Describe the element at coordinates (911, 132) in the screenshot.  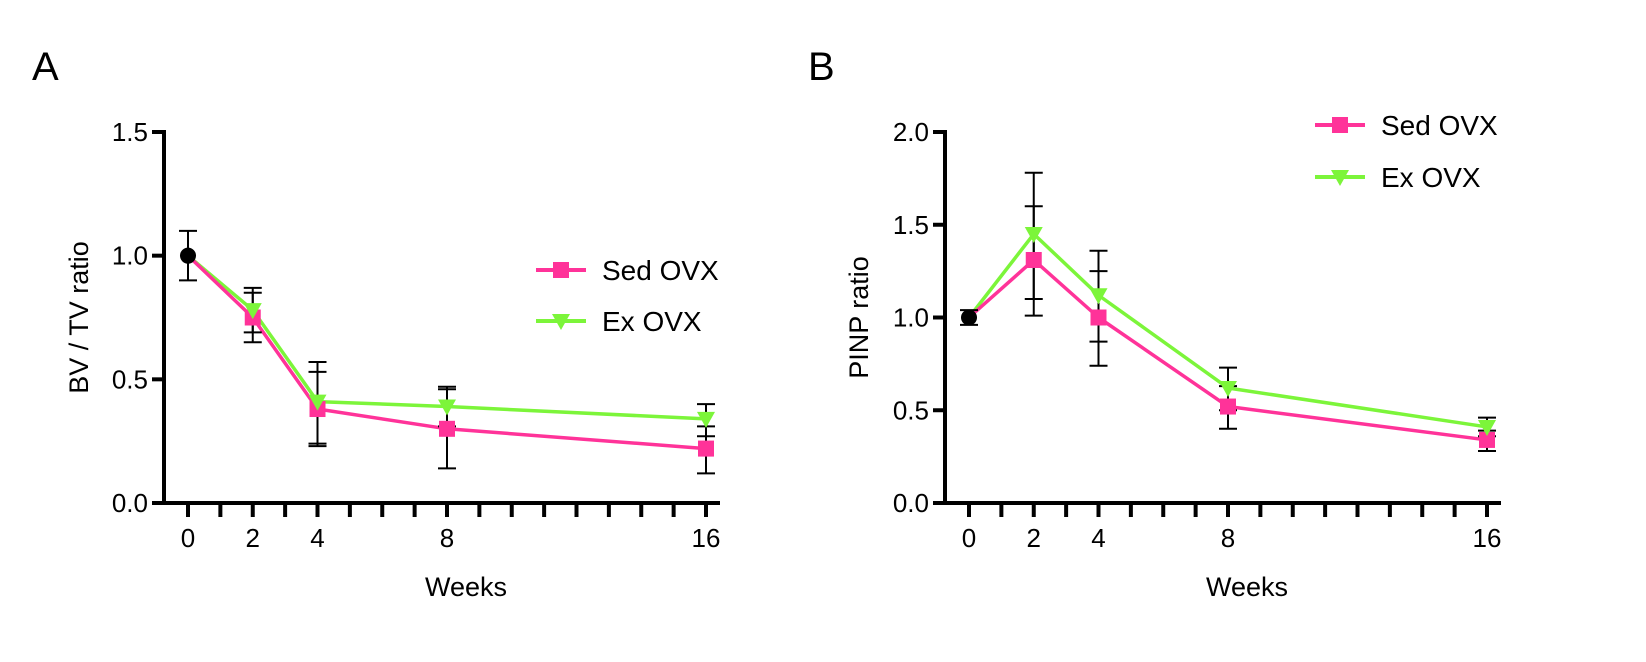
I see `y-tick-label: 2.0` at that location.